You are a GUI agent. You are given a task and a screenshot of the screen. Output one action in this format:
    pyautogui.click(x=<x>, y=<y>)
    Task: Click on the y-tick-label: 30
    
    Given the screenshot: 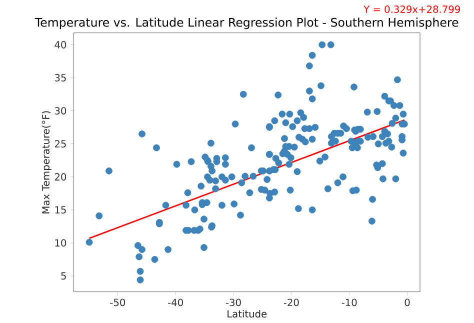 What is the action you would take?
    pyautogui.click(x=60, y=111)
    